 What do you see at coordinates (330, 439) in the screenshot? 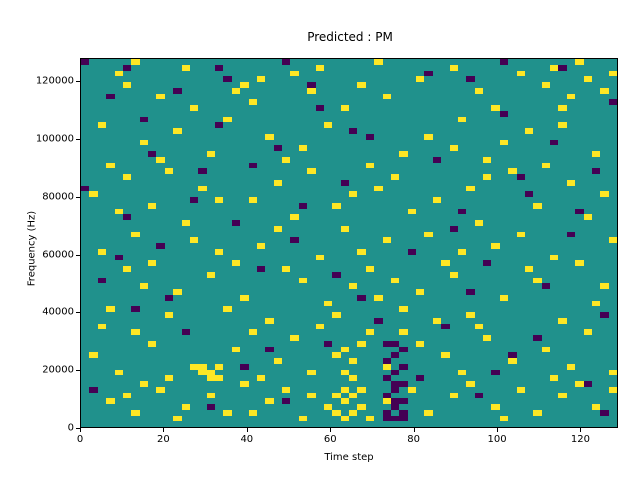
I see `x-tick-label: 60` at bounding box center [330, 439].